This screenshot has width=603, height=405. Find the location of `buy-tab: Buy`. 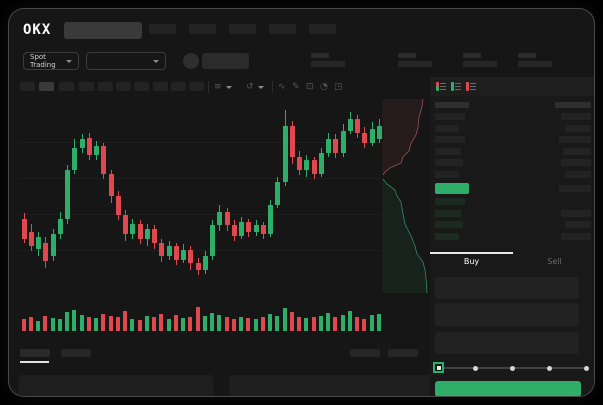

buy-tab: Buy is located at coordinates (471, 261).